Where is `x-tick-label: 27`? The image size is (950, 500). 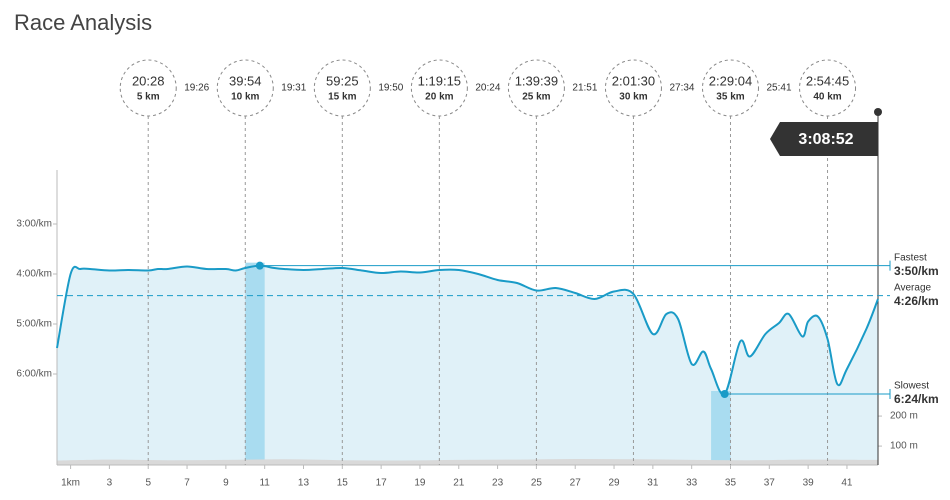
x-tick-label: 27 is located at coordinates (576, 483).